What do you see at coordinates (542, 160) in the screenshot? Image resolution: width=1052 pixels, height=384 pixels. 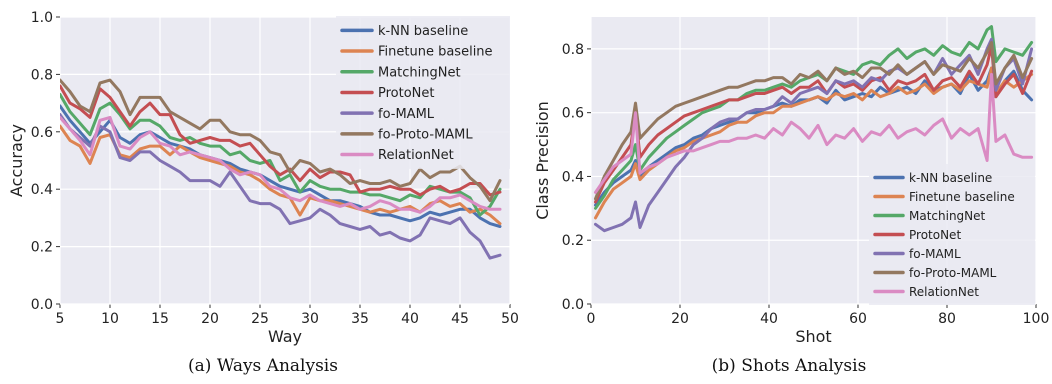 I see `y-axis-label: Class Precision` at bounding box center [542, 160].